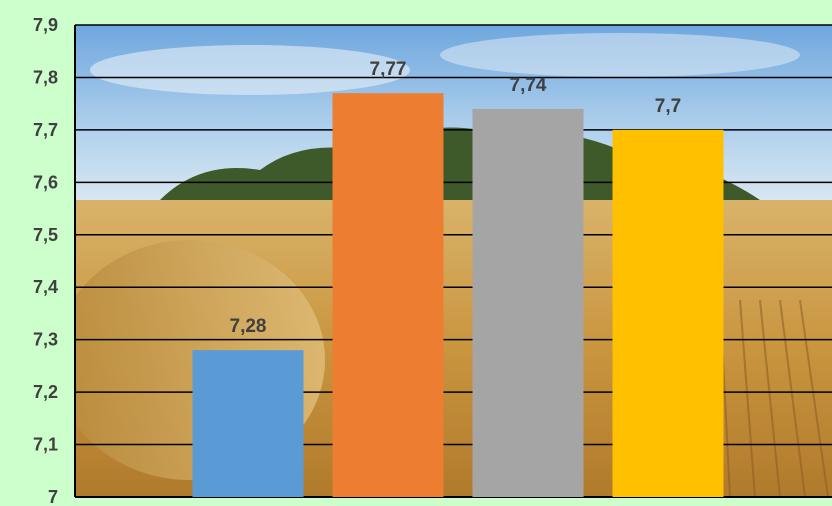 Image resolution: width=832 pixels, height=506 pixels. Describe the element at coordinates (388, 69) in the screenshot. I see `data-label: 7,77` at that location.